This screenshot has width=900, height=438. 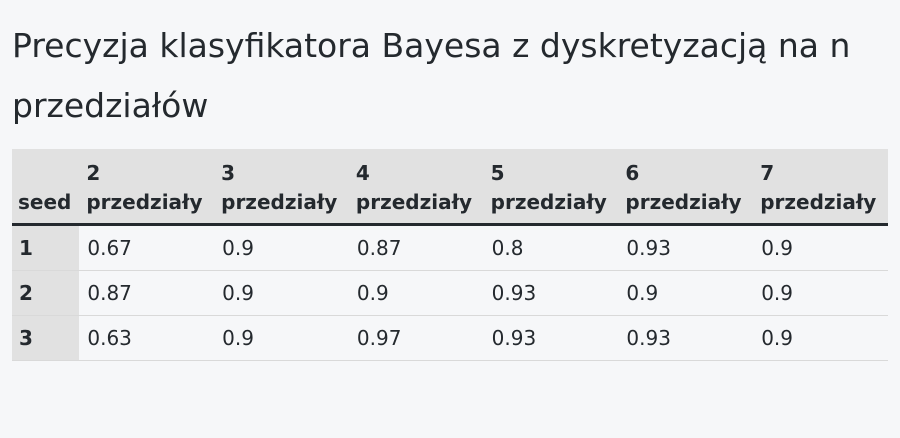 I want to click on column-header-4: 4 przedziały, so click(x=416, y=187).